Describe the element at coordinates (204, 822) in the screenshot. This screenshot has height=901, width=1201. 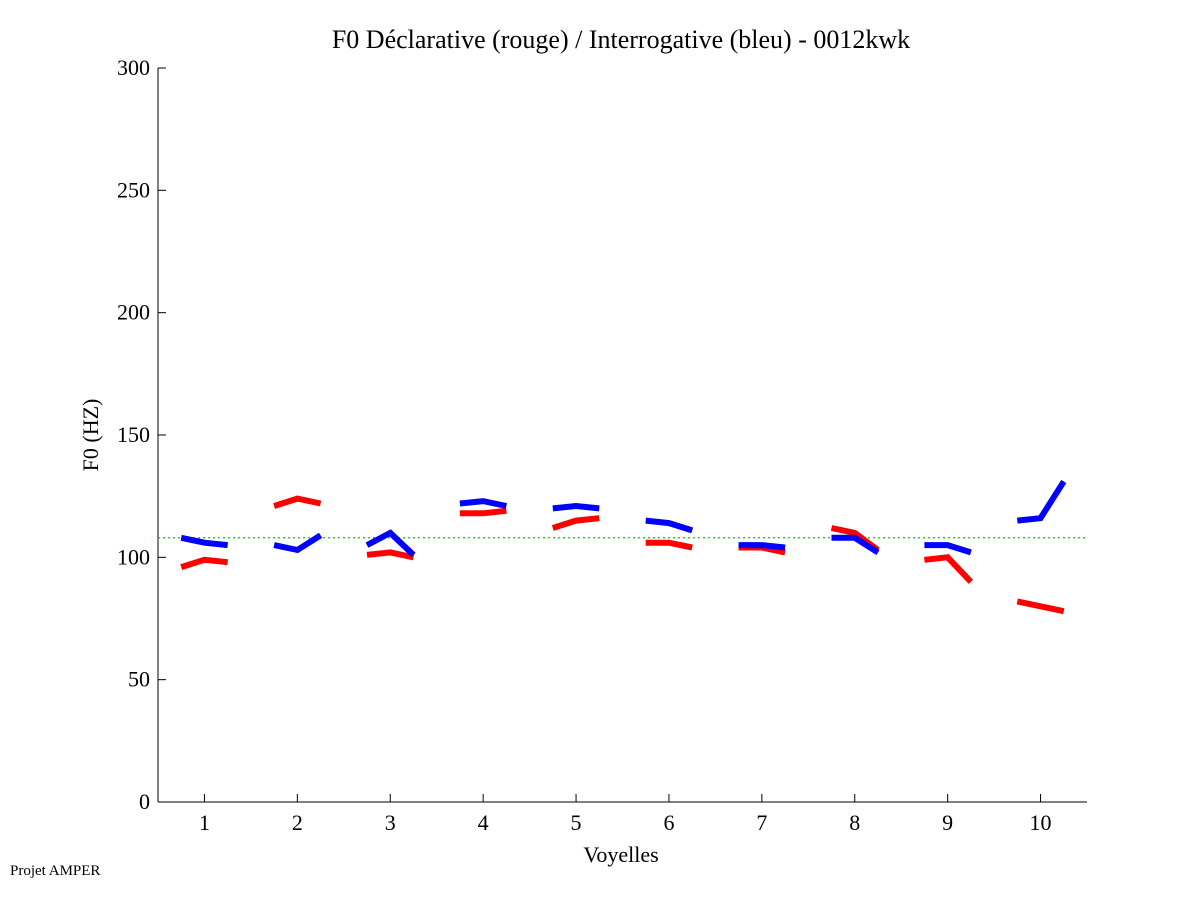
I see `x-tick-label: 1` at that location.